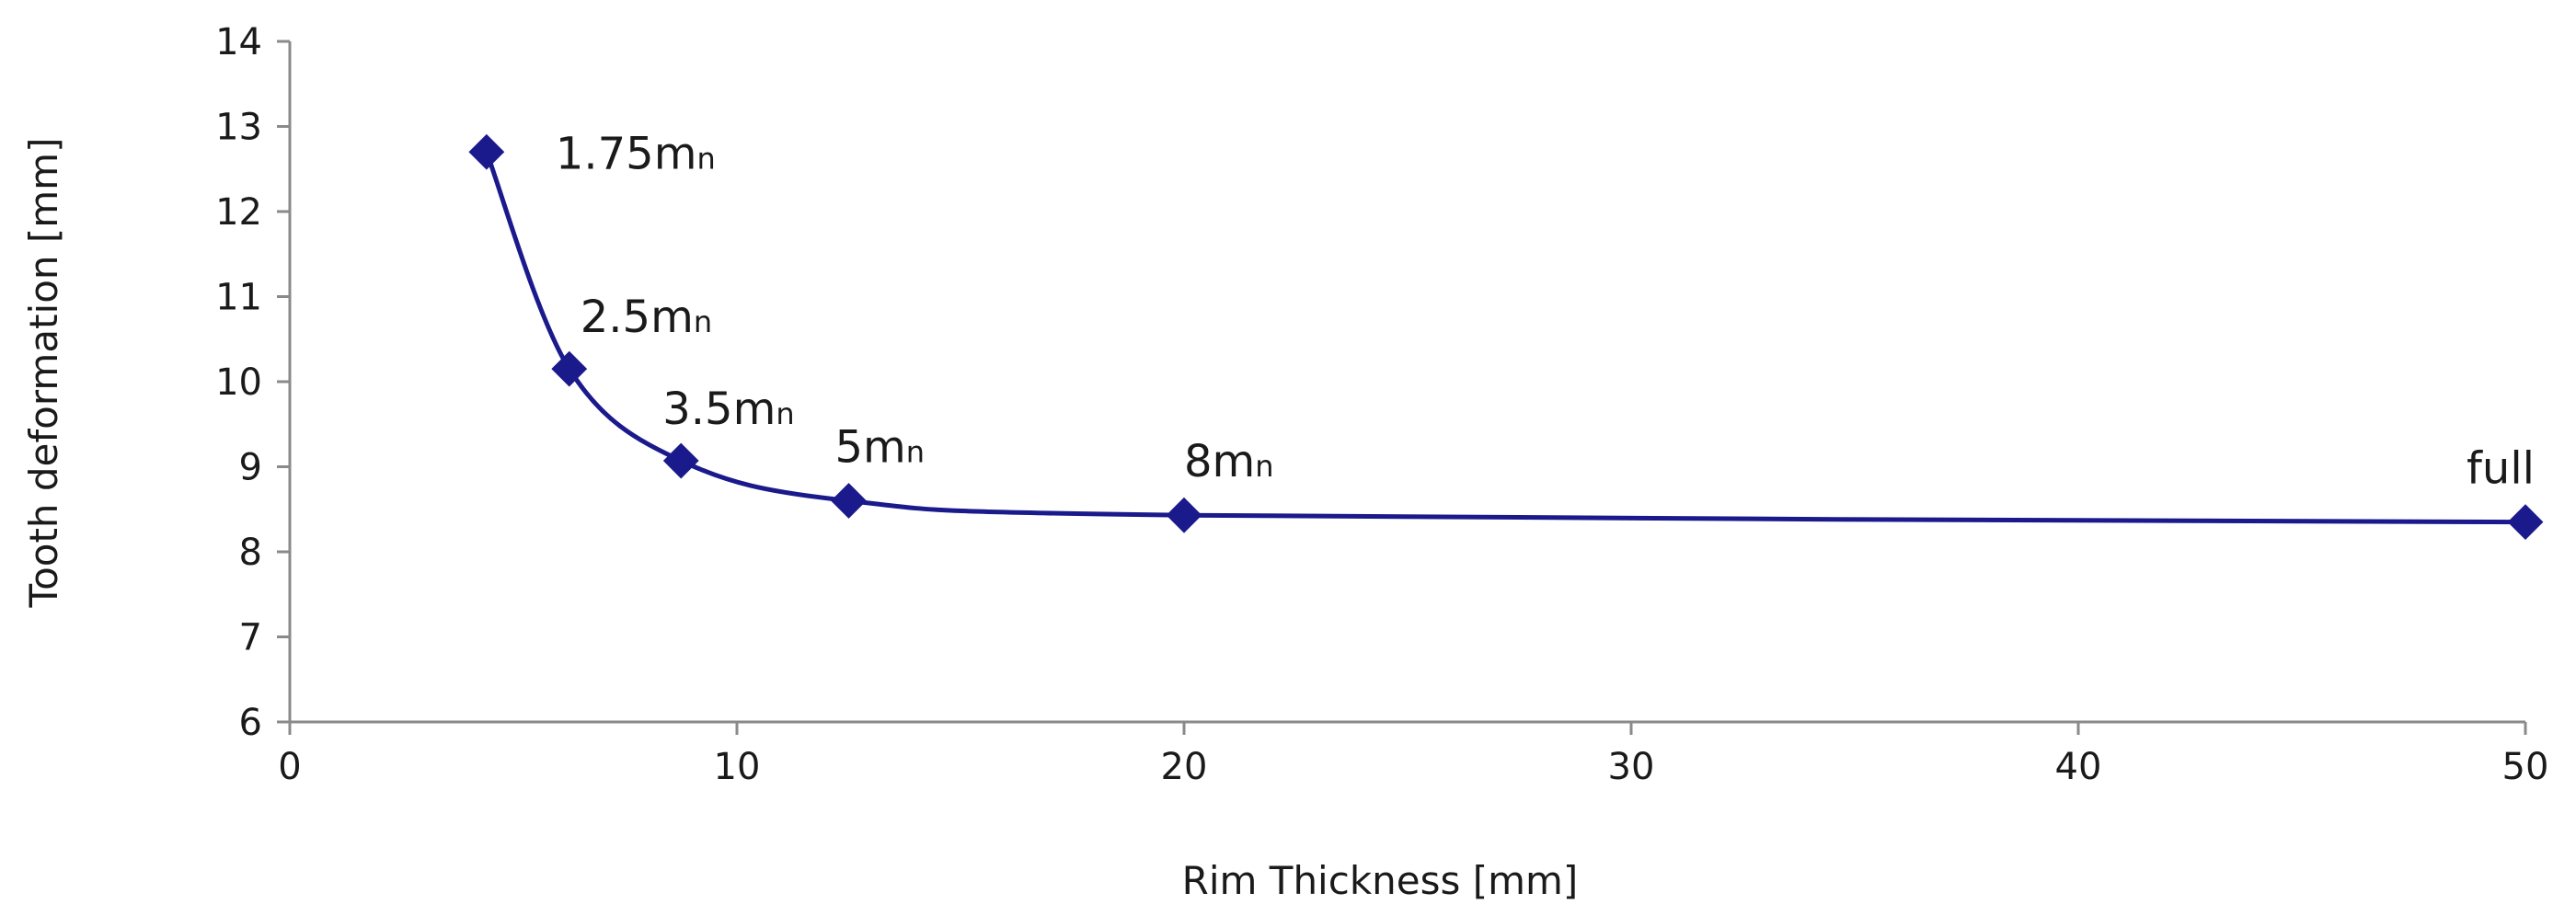  Describe the element at coordinates (870, 448) in the screenshot. I see `data-point-label-main: 5m` at that location.